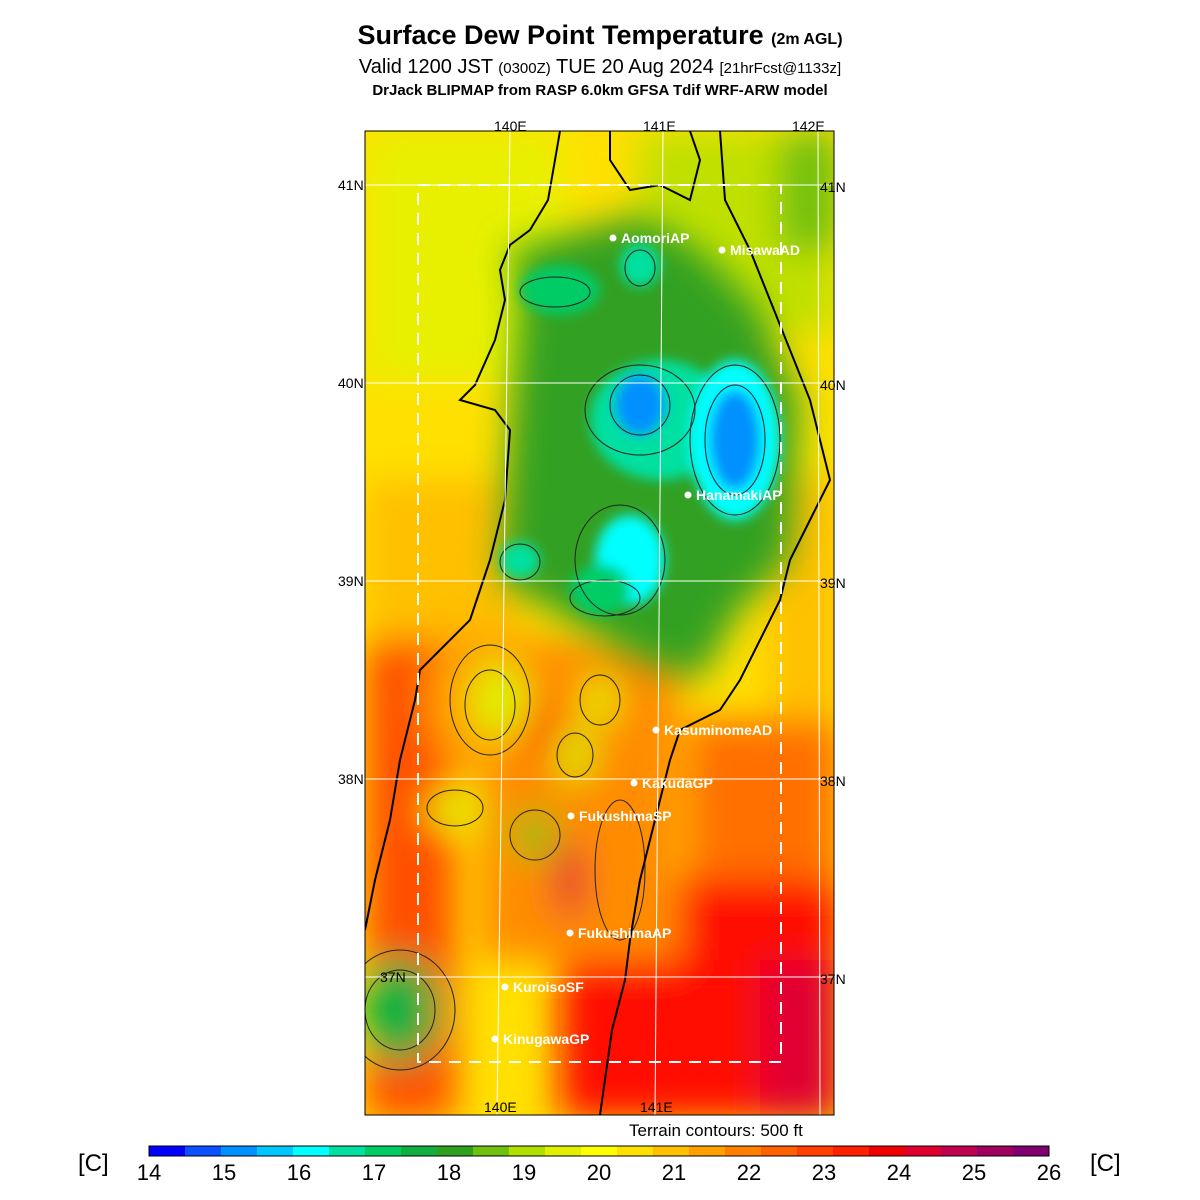 Image resolution: width=1200 pixels, height=1200 pixels. Describe the element at coordinates (625, 816) in the screenshot. I see `station-label-fukushimasp: FukushimaSP` at that location.